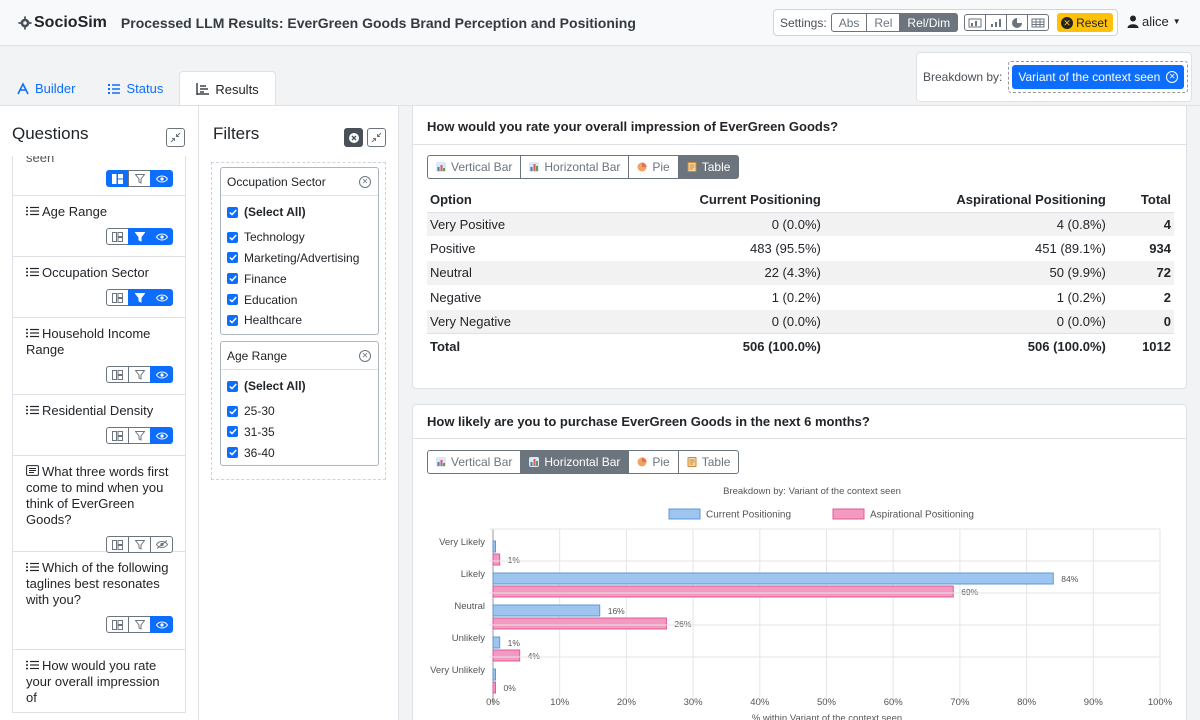 This screenshot has width=1200, height=720. I want to click on filter-option: Education, so click(299, 299).